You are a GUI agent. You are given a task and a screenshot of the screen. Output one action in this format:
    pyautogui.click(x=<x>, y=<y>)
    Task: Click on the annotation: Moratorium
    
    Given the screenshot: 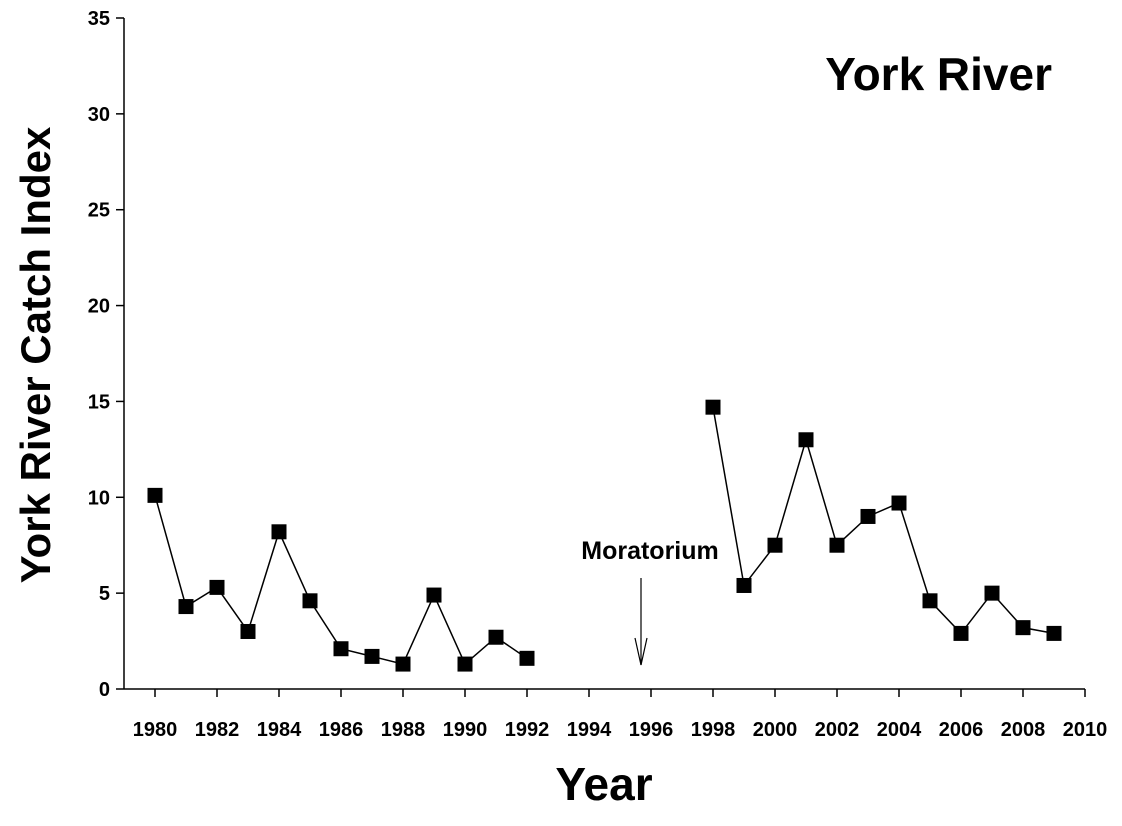 What is the action you would take?
    pyautogui.click(x=650, y=551)
    